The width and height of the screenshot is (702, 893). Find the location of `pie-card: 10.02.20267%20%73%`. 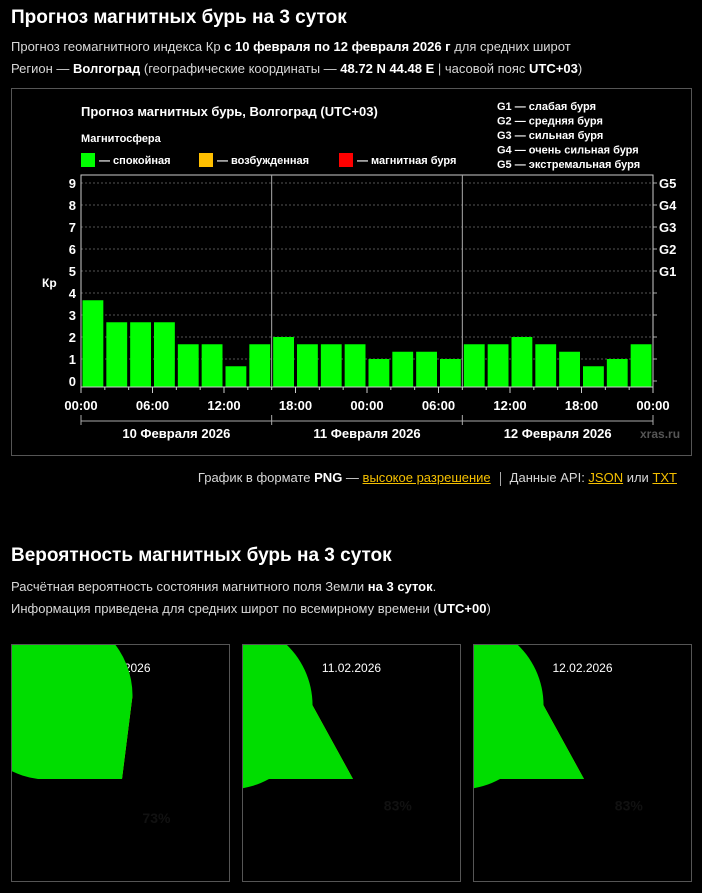

pie-card: 10.02.20267%20%73% is located at coordinates (120, 763).